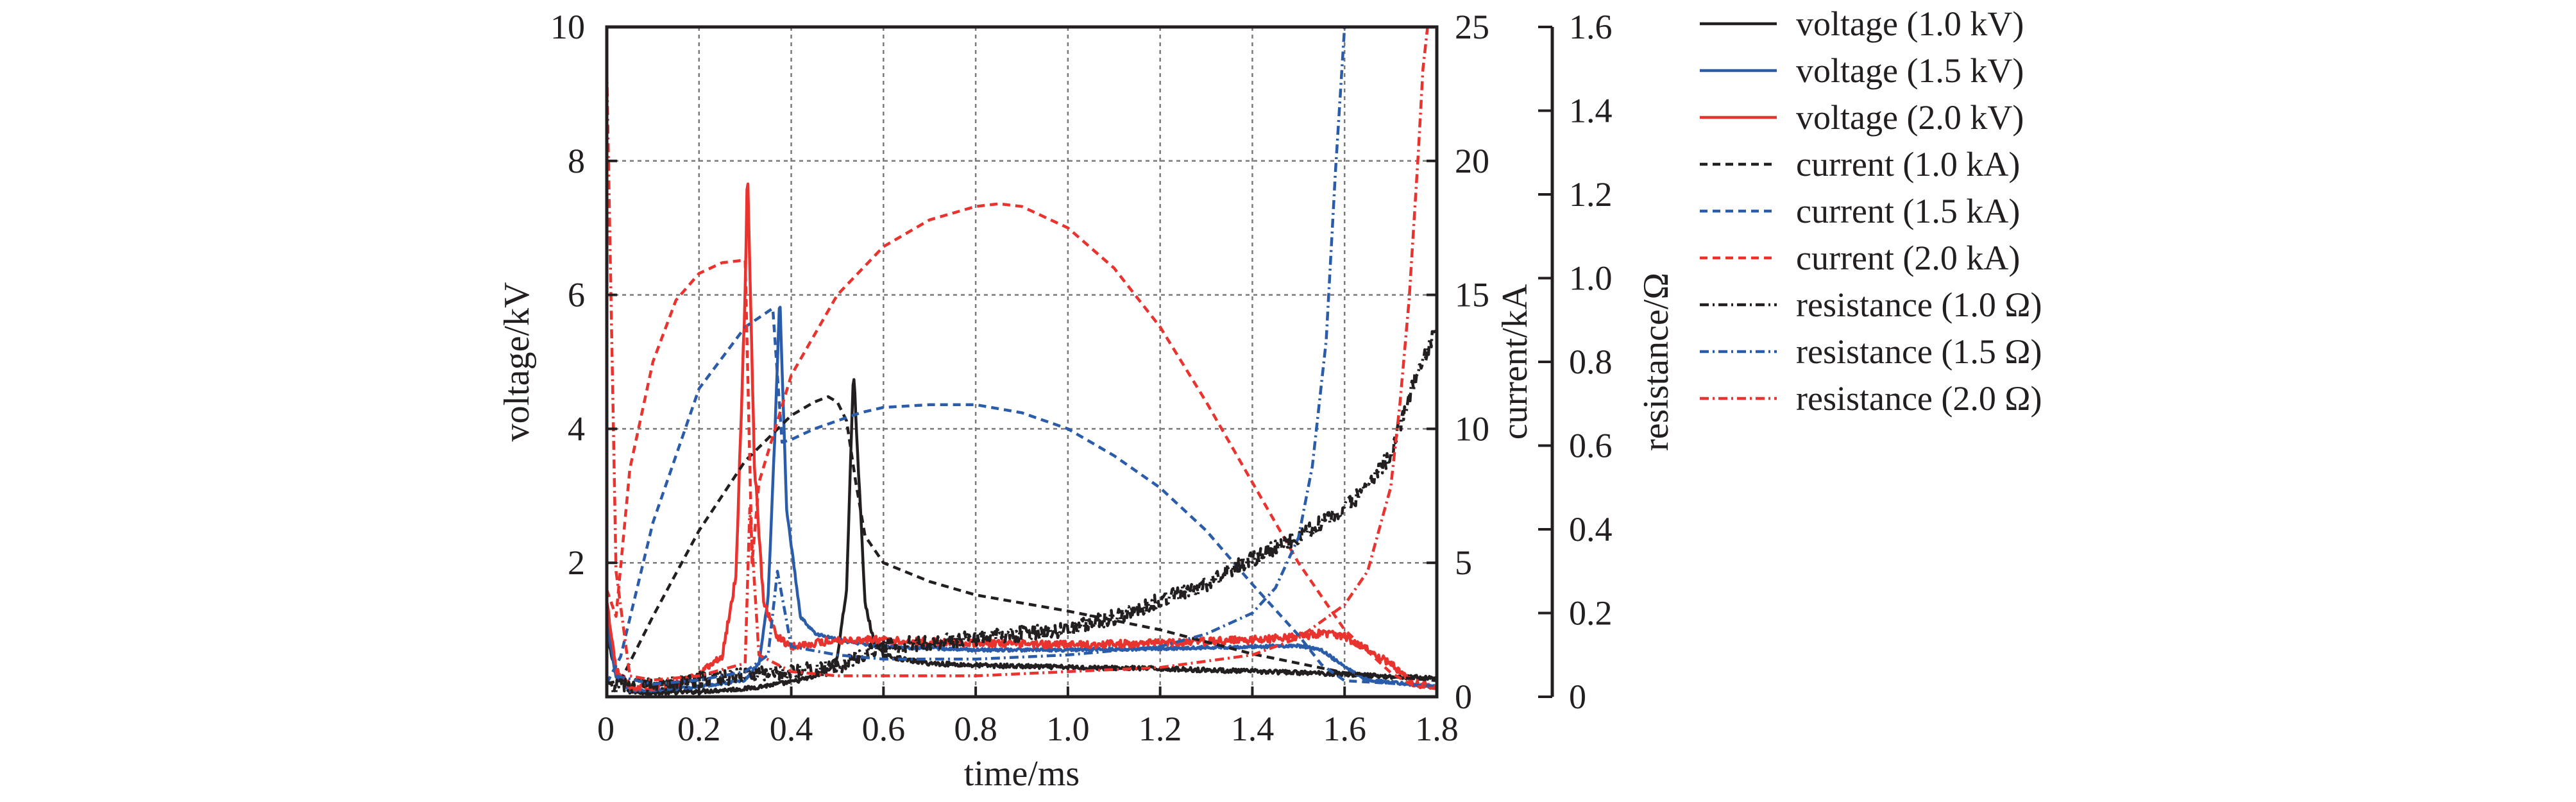 This screenshot has height=802, width=2576. I want to click on x-axis-title: time/ms, so click(1022, 774).